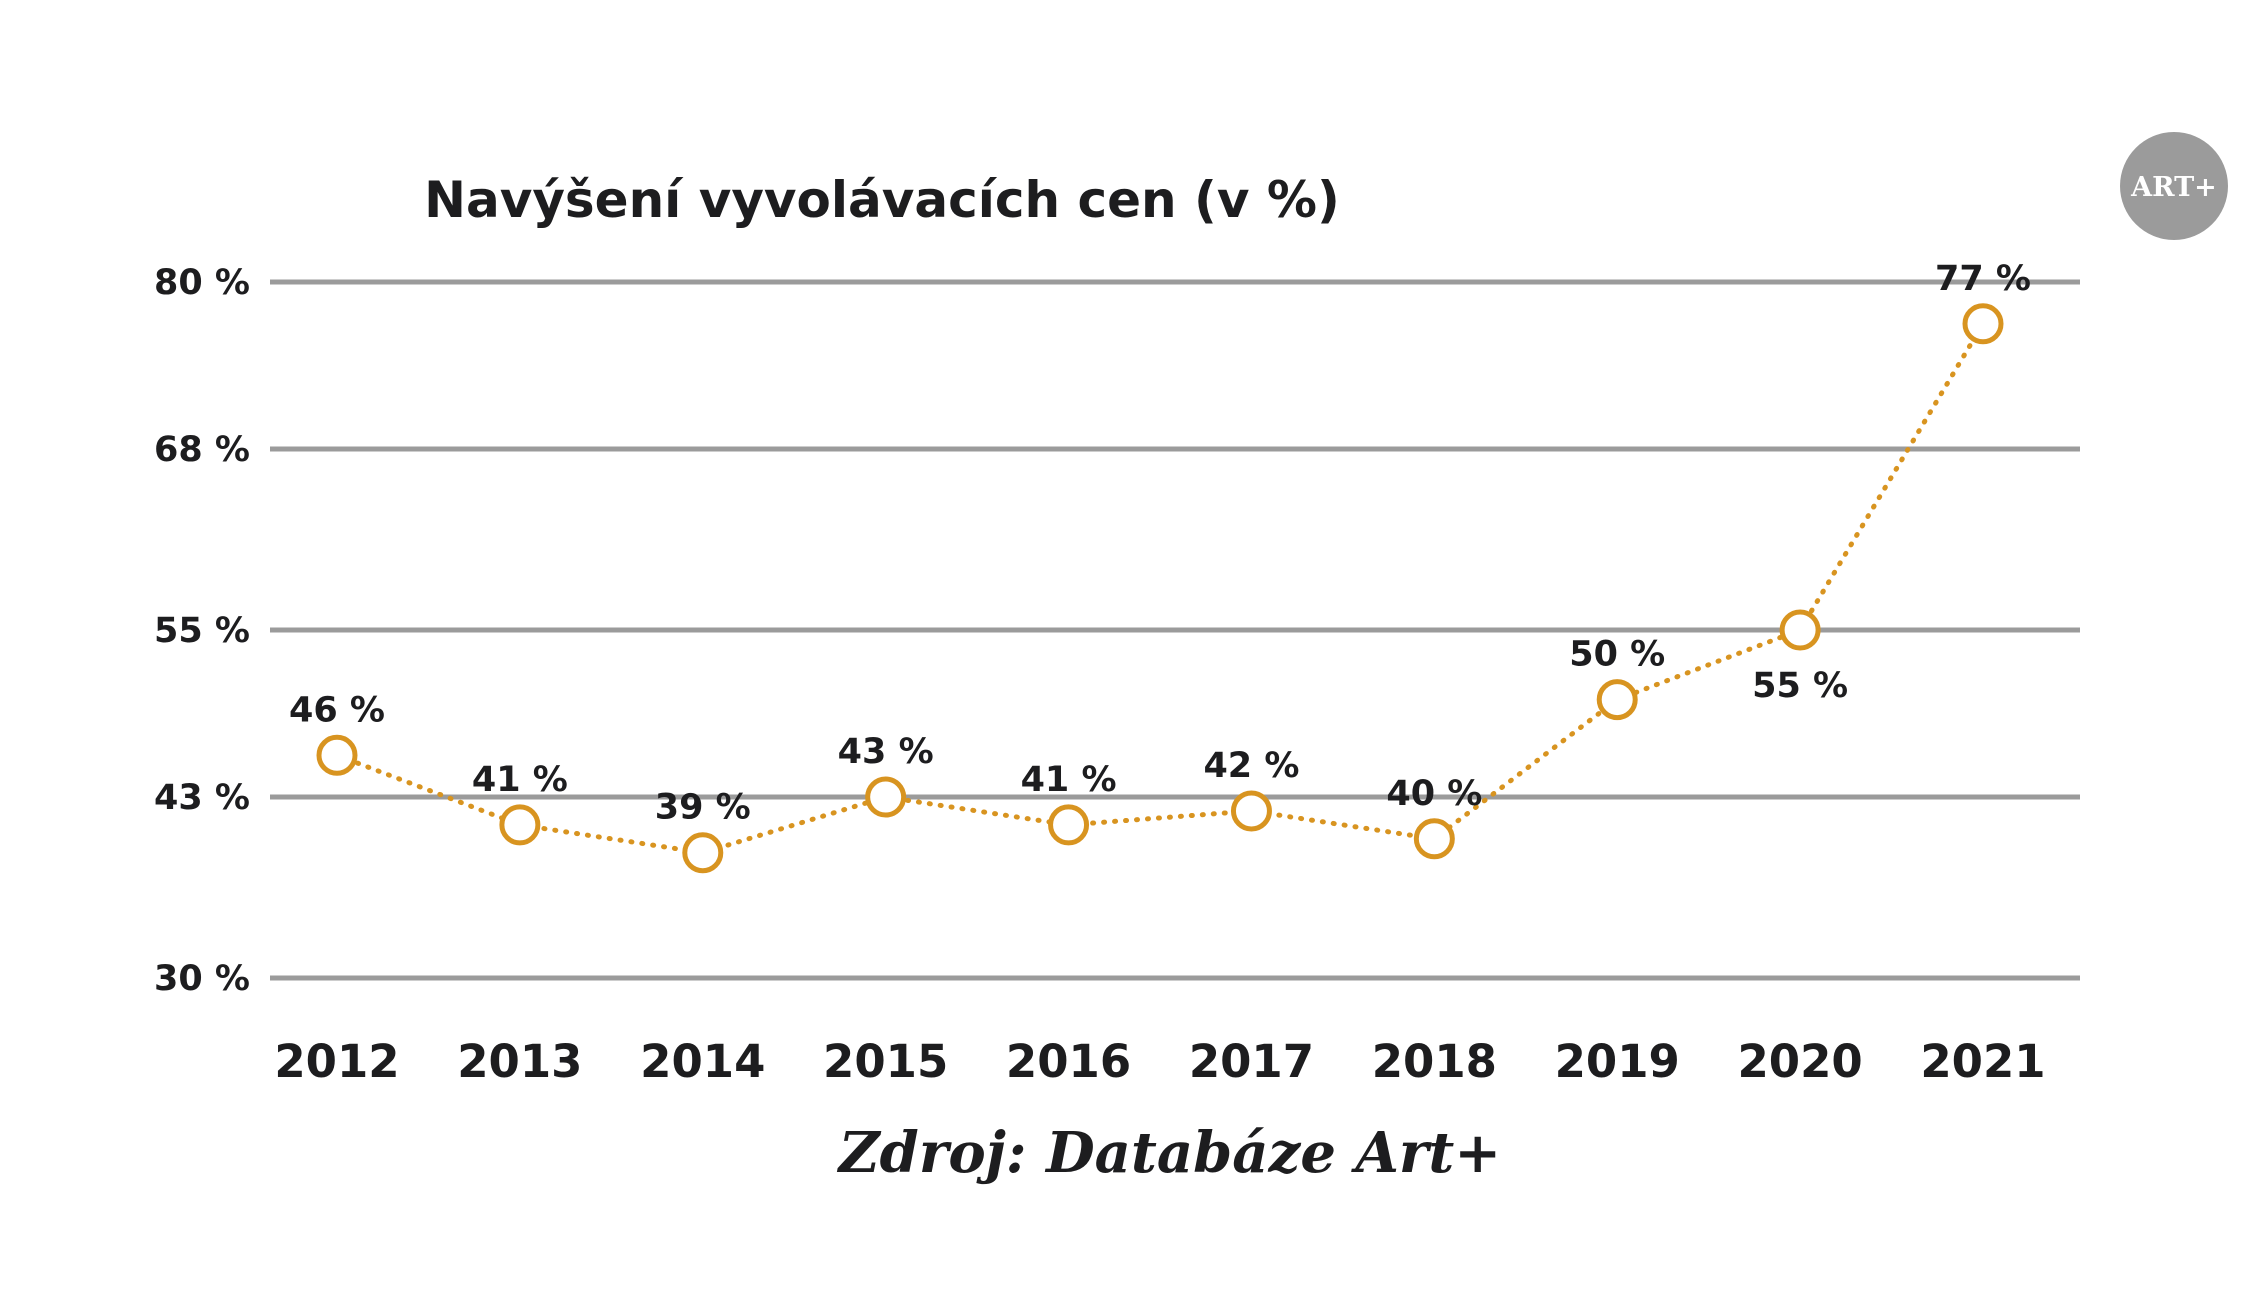  I want to click on x-tick-label: 2012, so click(336, 1061).